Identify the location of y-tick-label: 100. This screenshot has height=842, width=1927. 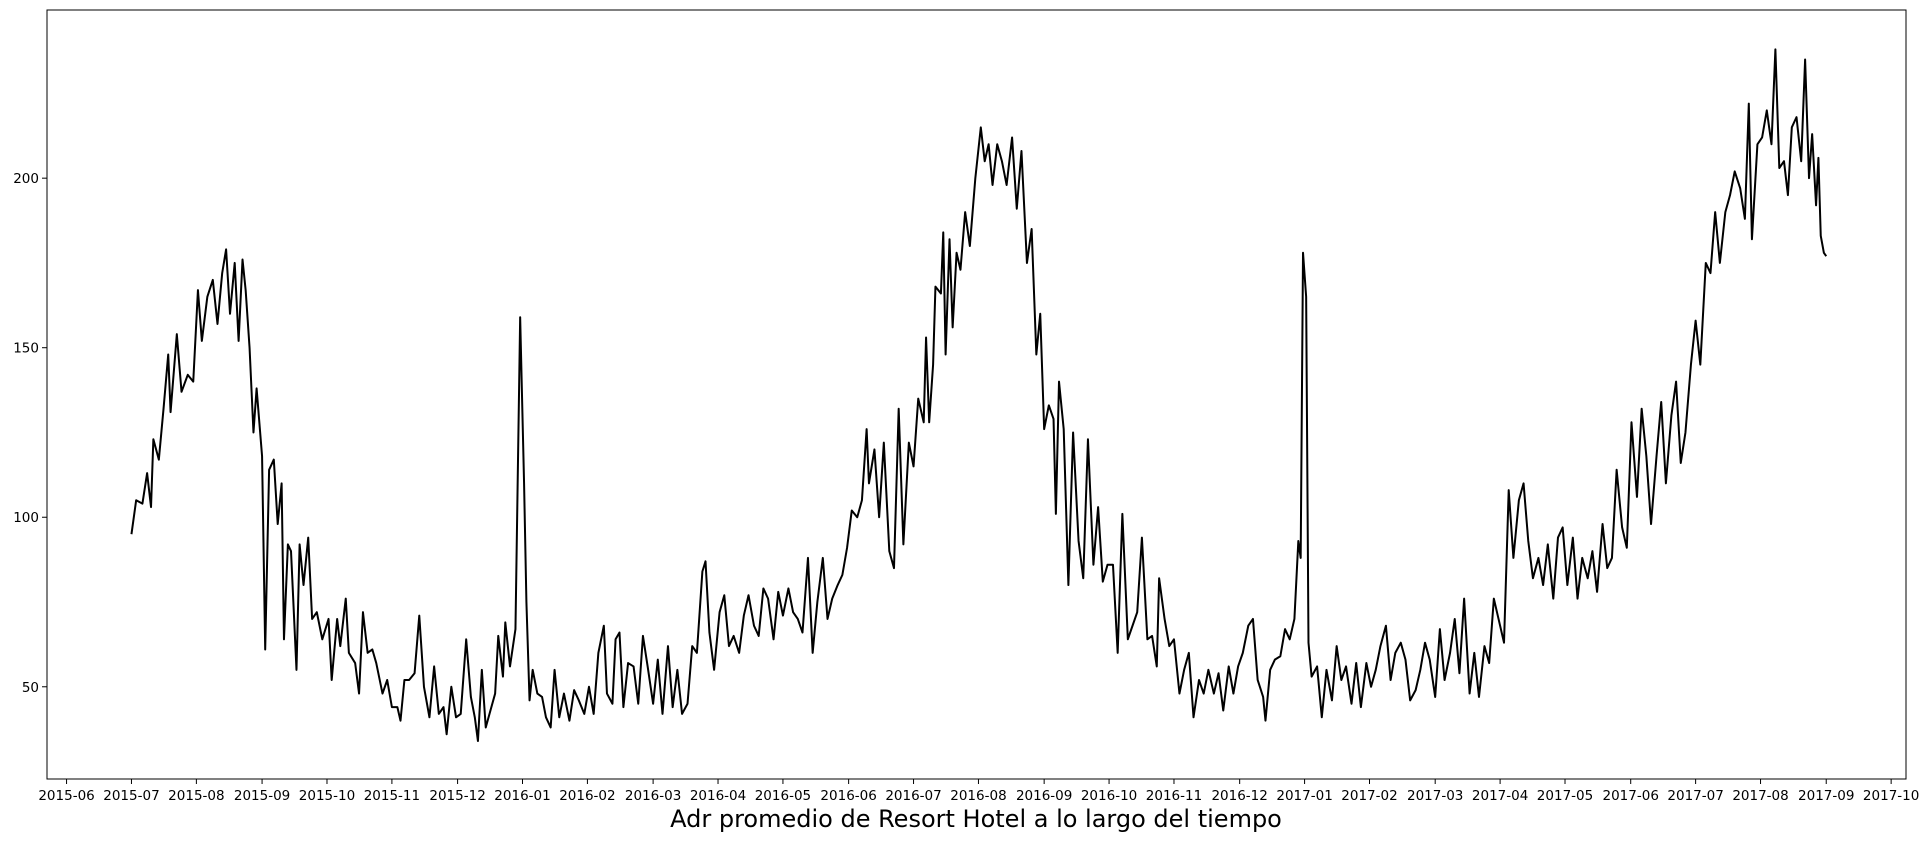
(26, 518).